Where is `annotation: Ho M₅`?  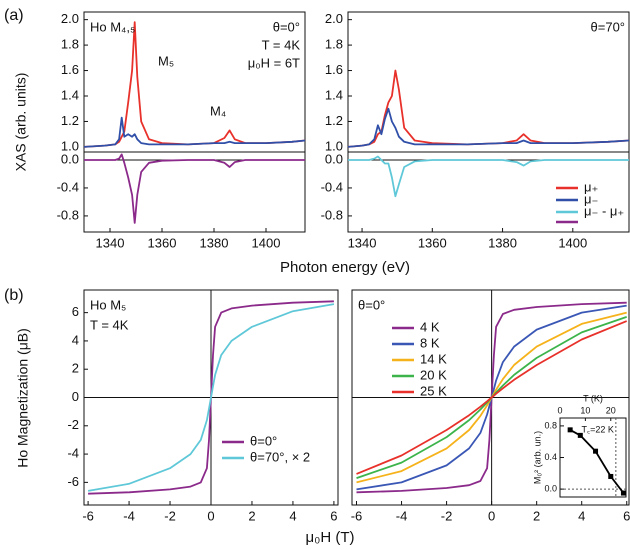 annotation: Ho M₅ is located at coordinates (108, 304).